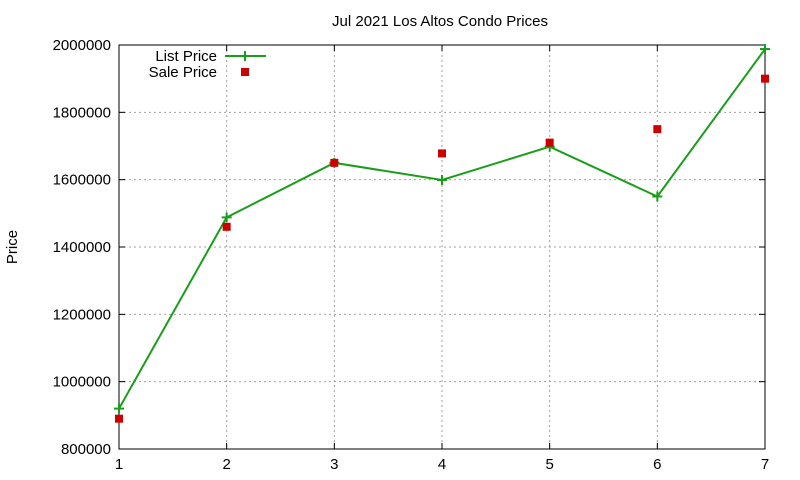 This screenshot has height=480, width=800. I want to click on x-tick-label: 4, so click(442, 464).